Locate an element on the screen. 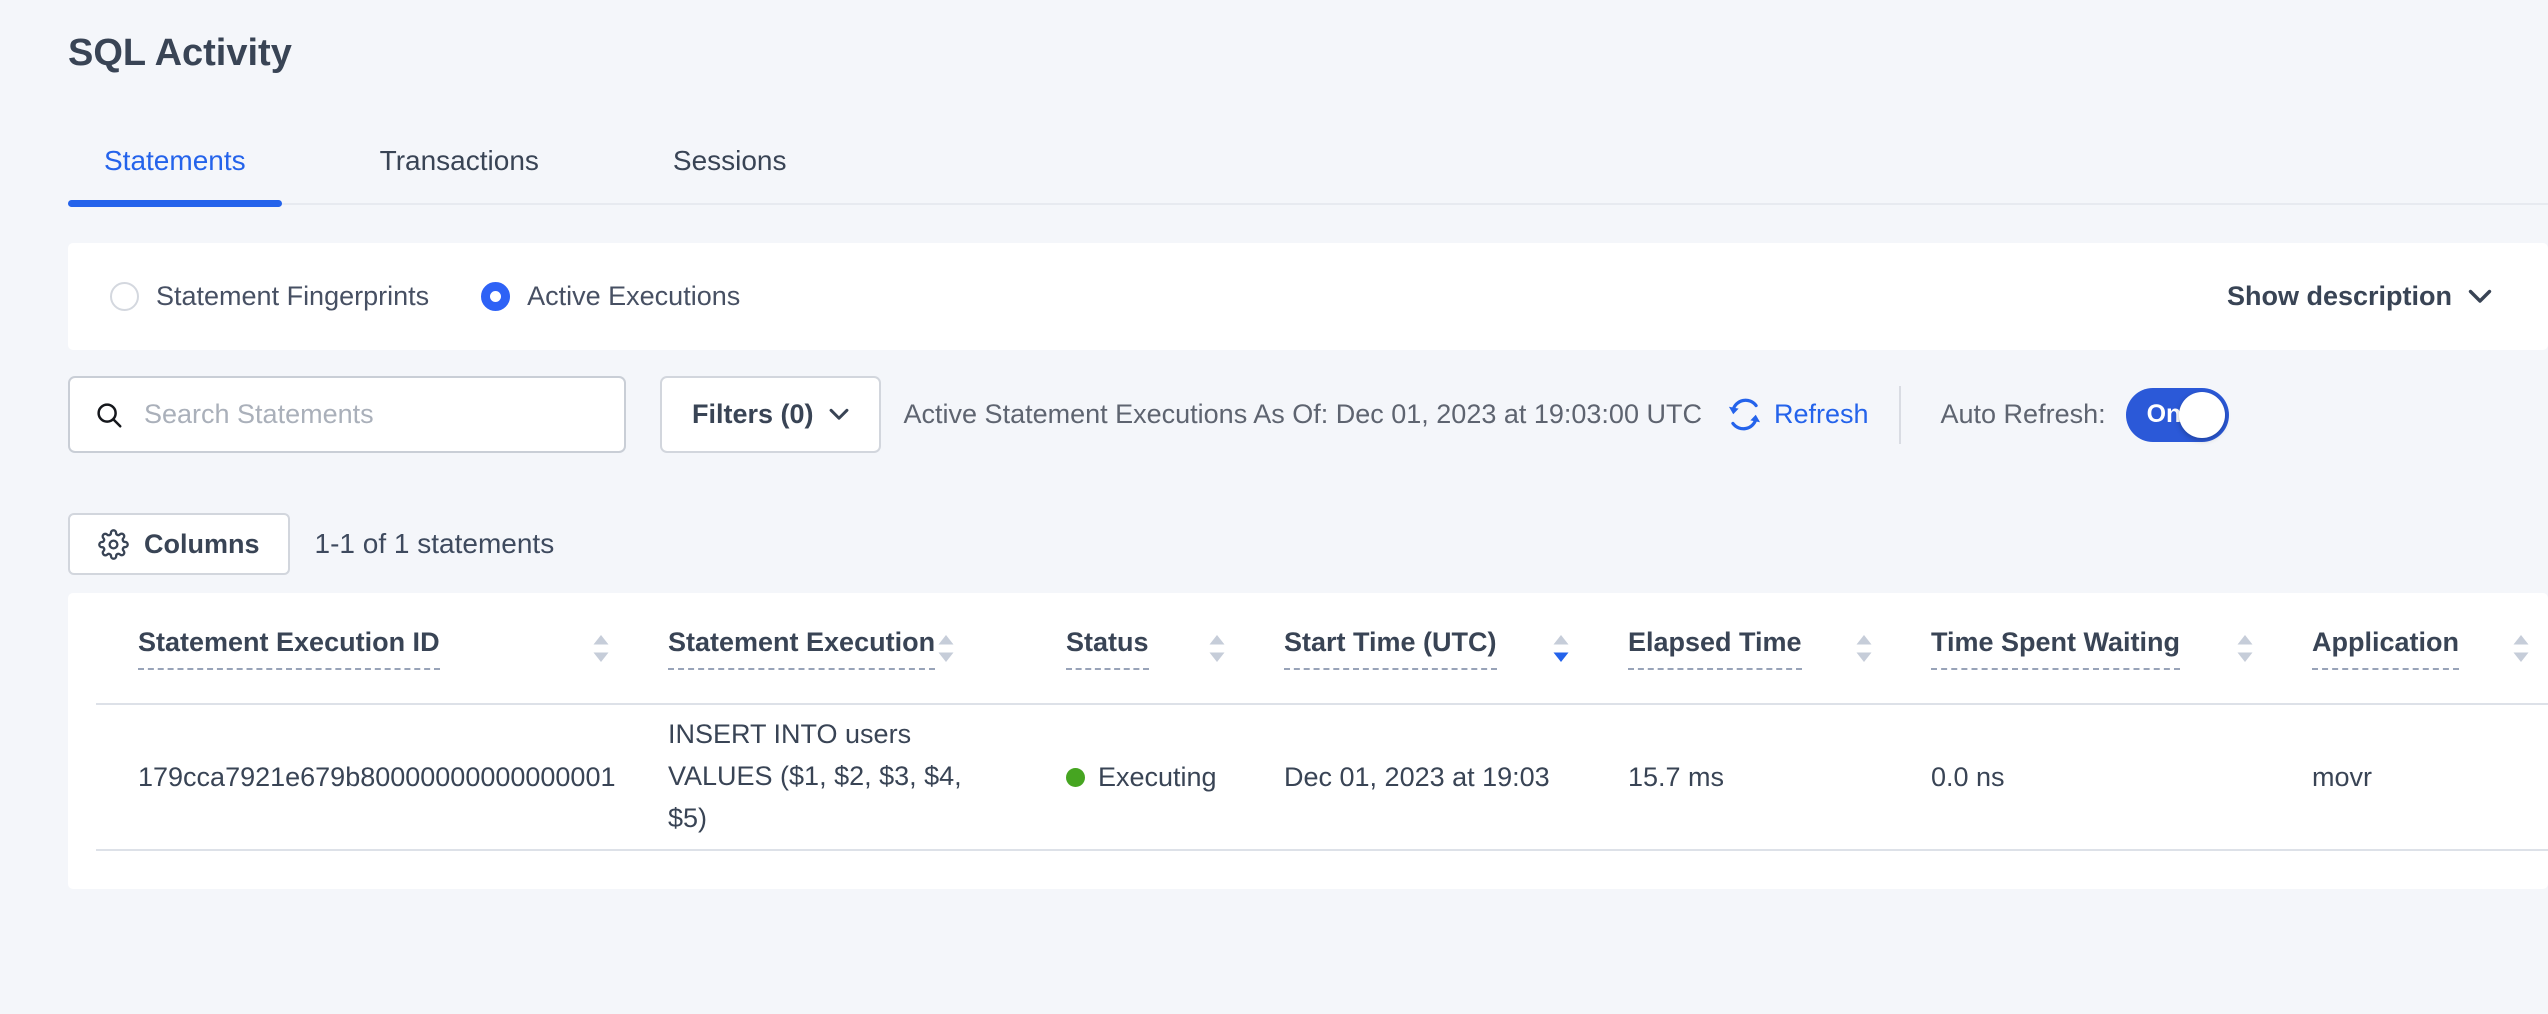 This screenshot has height=1014, width=2548. tab-sessions-label: Sessions is located at coordinates (729, 160).